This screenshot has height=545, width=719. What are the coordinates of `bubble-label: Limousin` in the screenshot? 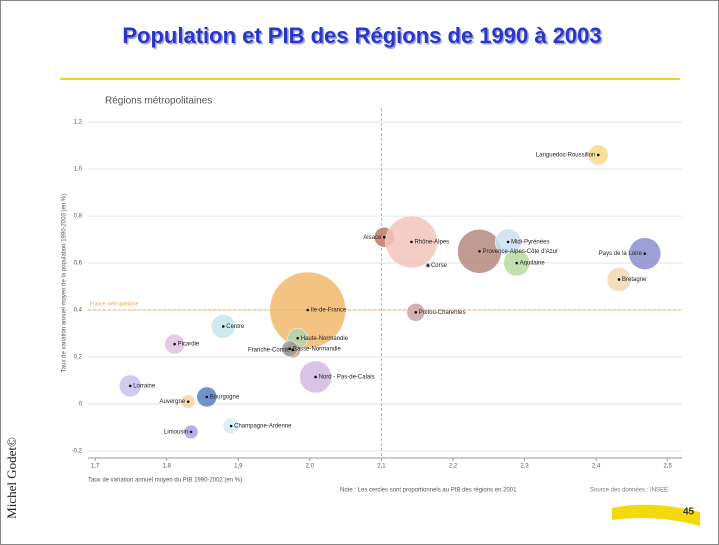 It's located at (176, 433).